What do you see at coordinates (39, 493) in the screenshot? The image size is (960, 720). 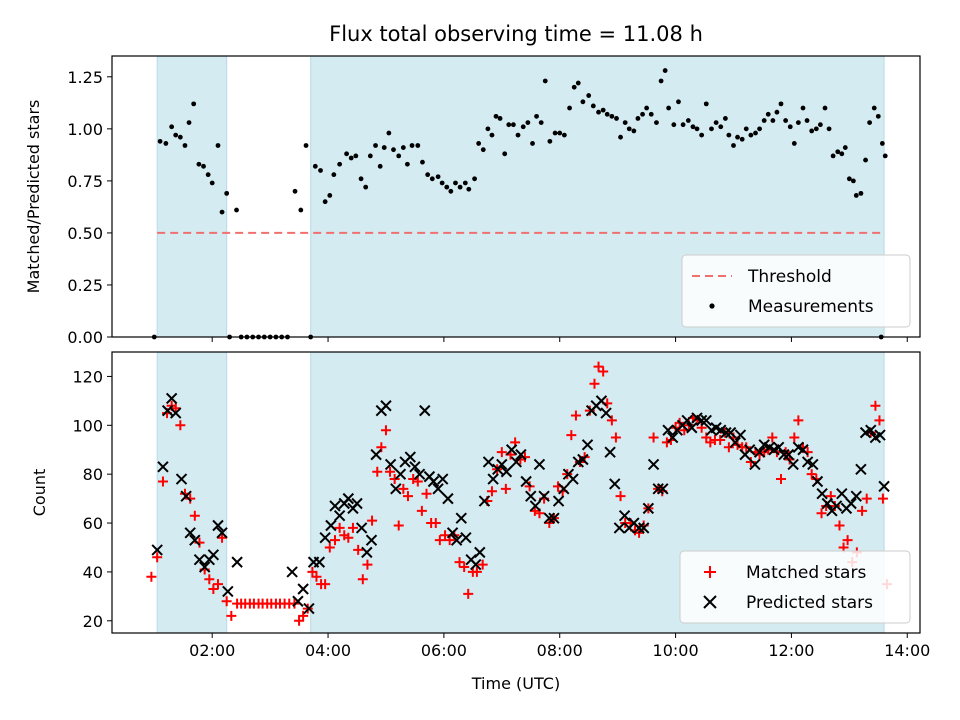 I see `y-axis-label: Count` at bounding box center [39, 493].